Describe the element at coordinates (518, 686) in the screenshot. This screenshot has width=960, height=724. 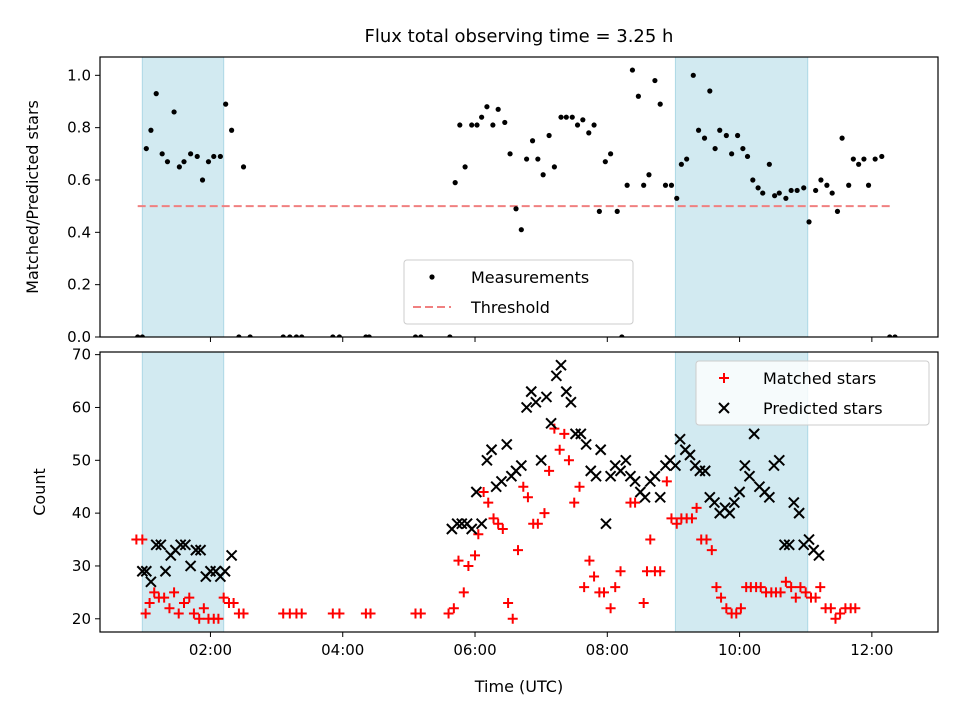
I see `x-axis-label: Time (UTC)` at that location.